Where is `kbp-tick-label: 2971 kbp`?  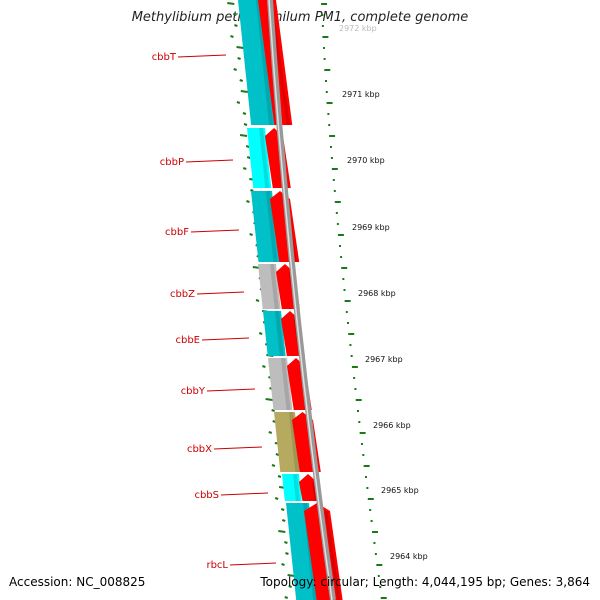
kbp-tick-label: 2971 kbp is located at coordinates (361, 94).